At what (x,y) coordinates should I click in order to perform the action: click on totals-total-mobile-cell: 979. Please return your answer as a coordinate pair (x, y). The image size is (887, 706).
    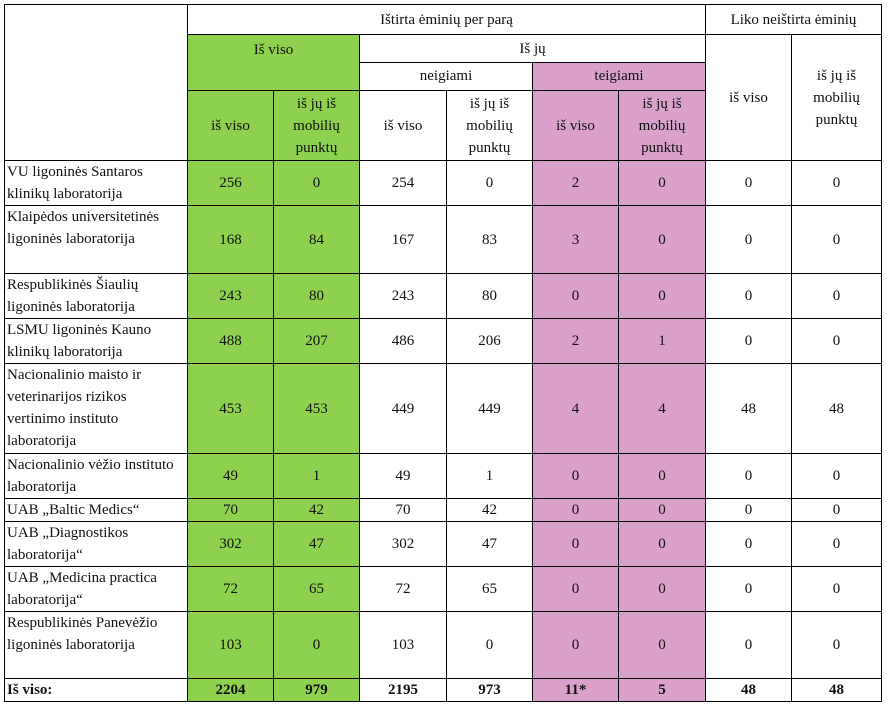
    Looking at the image, I should click on (316, 690).